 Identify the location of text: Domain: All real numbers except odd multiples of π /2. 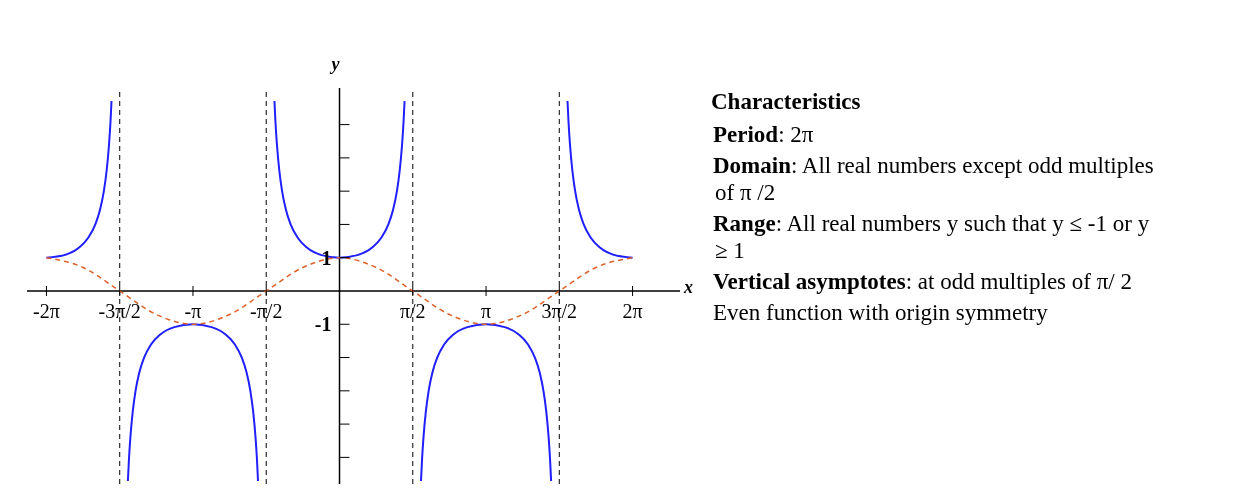
(933, 179).